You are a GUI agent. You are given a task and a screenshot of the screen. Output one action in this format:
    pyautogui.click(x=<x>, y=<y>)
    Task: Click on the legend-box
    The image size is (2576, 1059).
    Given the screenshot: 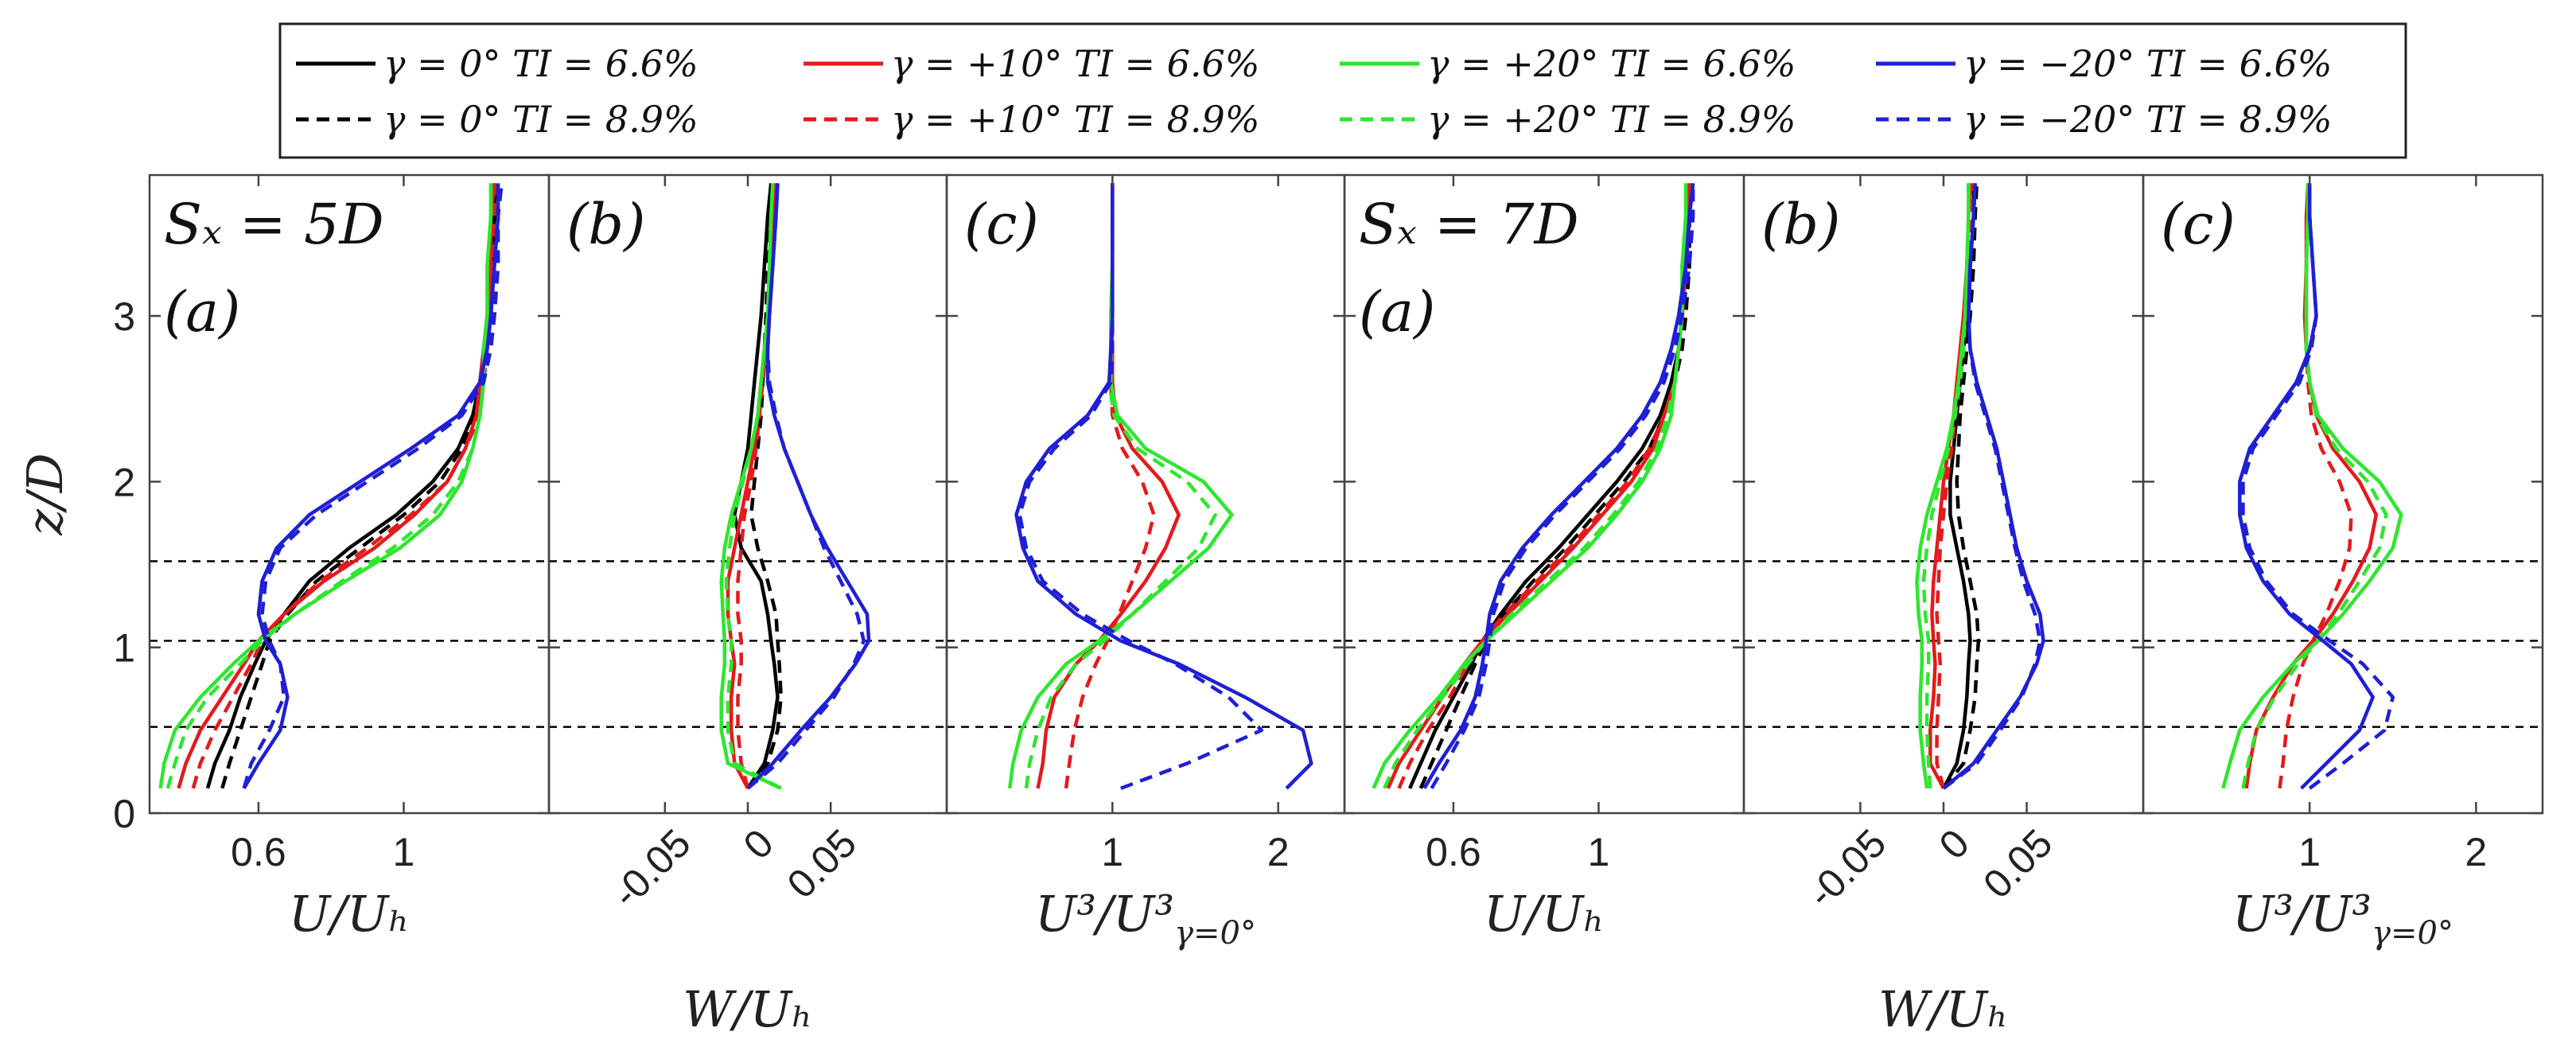 What is the action you would take?
    pyautogui.click(x=1343, y=90)
    